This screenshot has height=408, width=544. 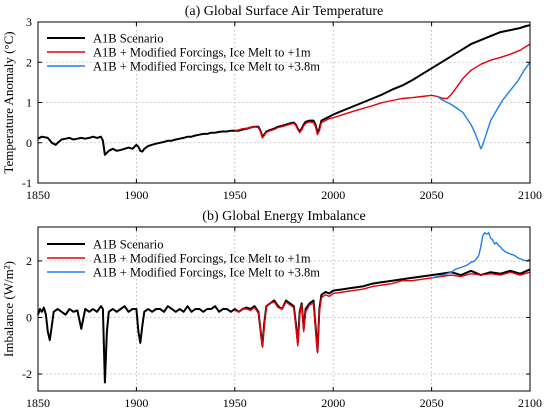 What do you see at coordinates (484, 105) in the screenshot?
I see `series-line-ice-3-8m-panel-a` at bounding box center [484, 105].